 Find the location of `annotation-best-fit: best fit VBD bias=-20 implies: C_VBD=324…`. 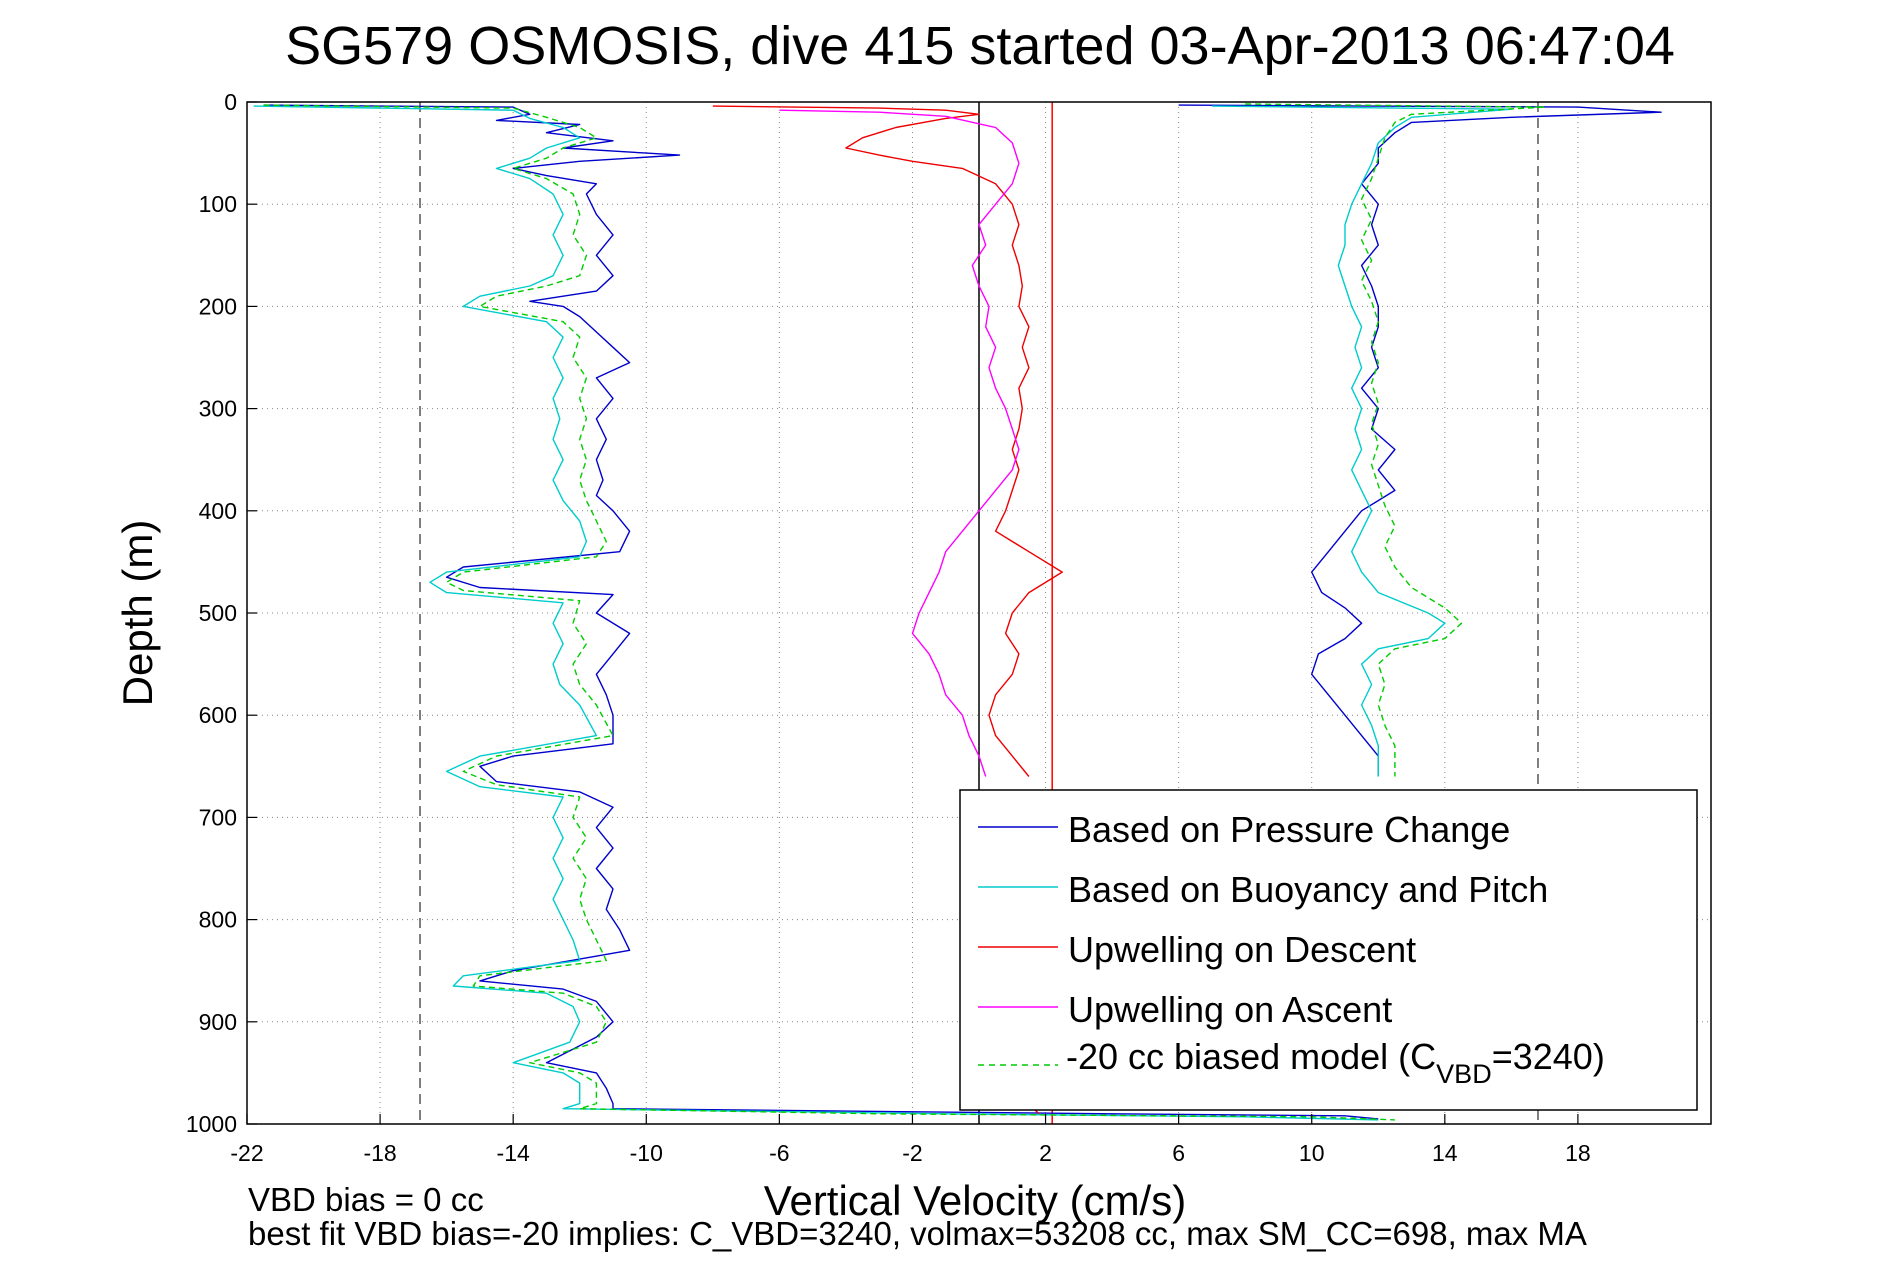

annotation-best-fit: best fit VBD bias=-20 implies: C_VBD=324… is located at coordinates (917, 1233).